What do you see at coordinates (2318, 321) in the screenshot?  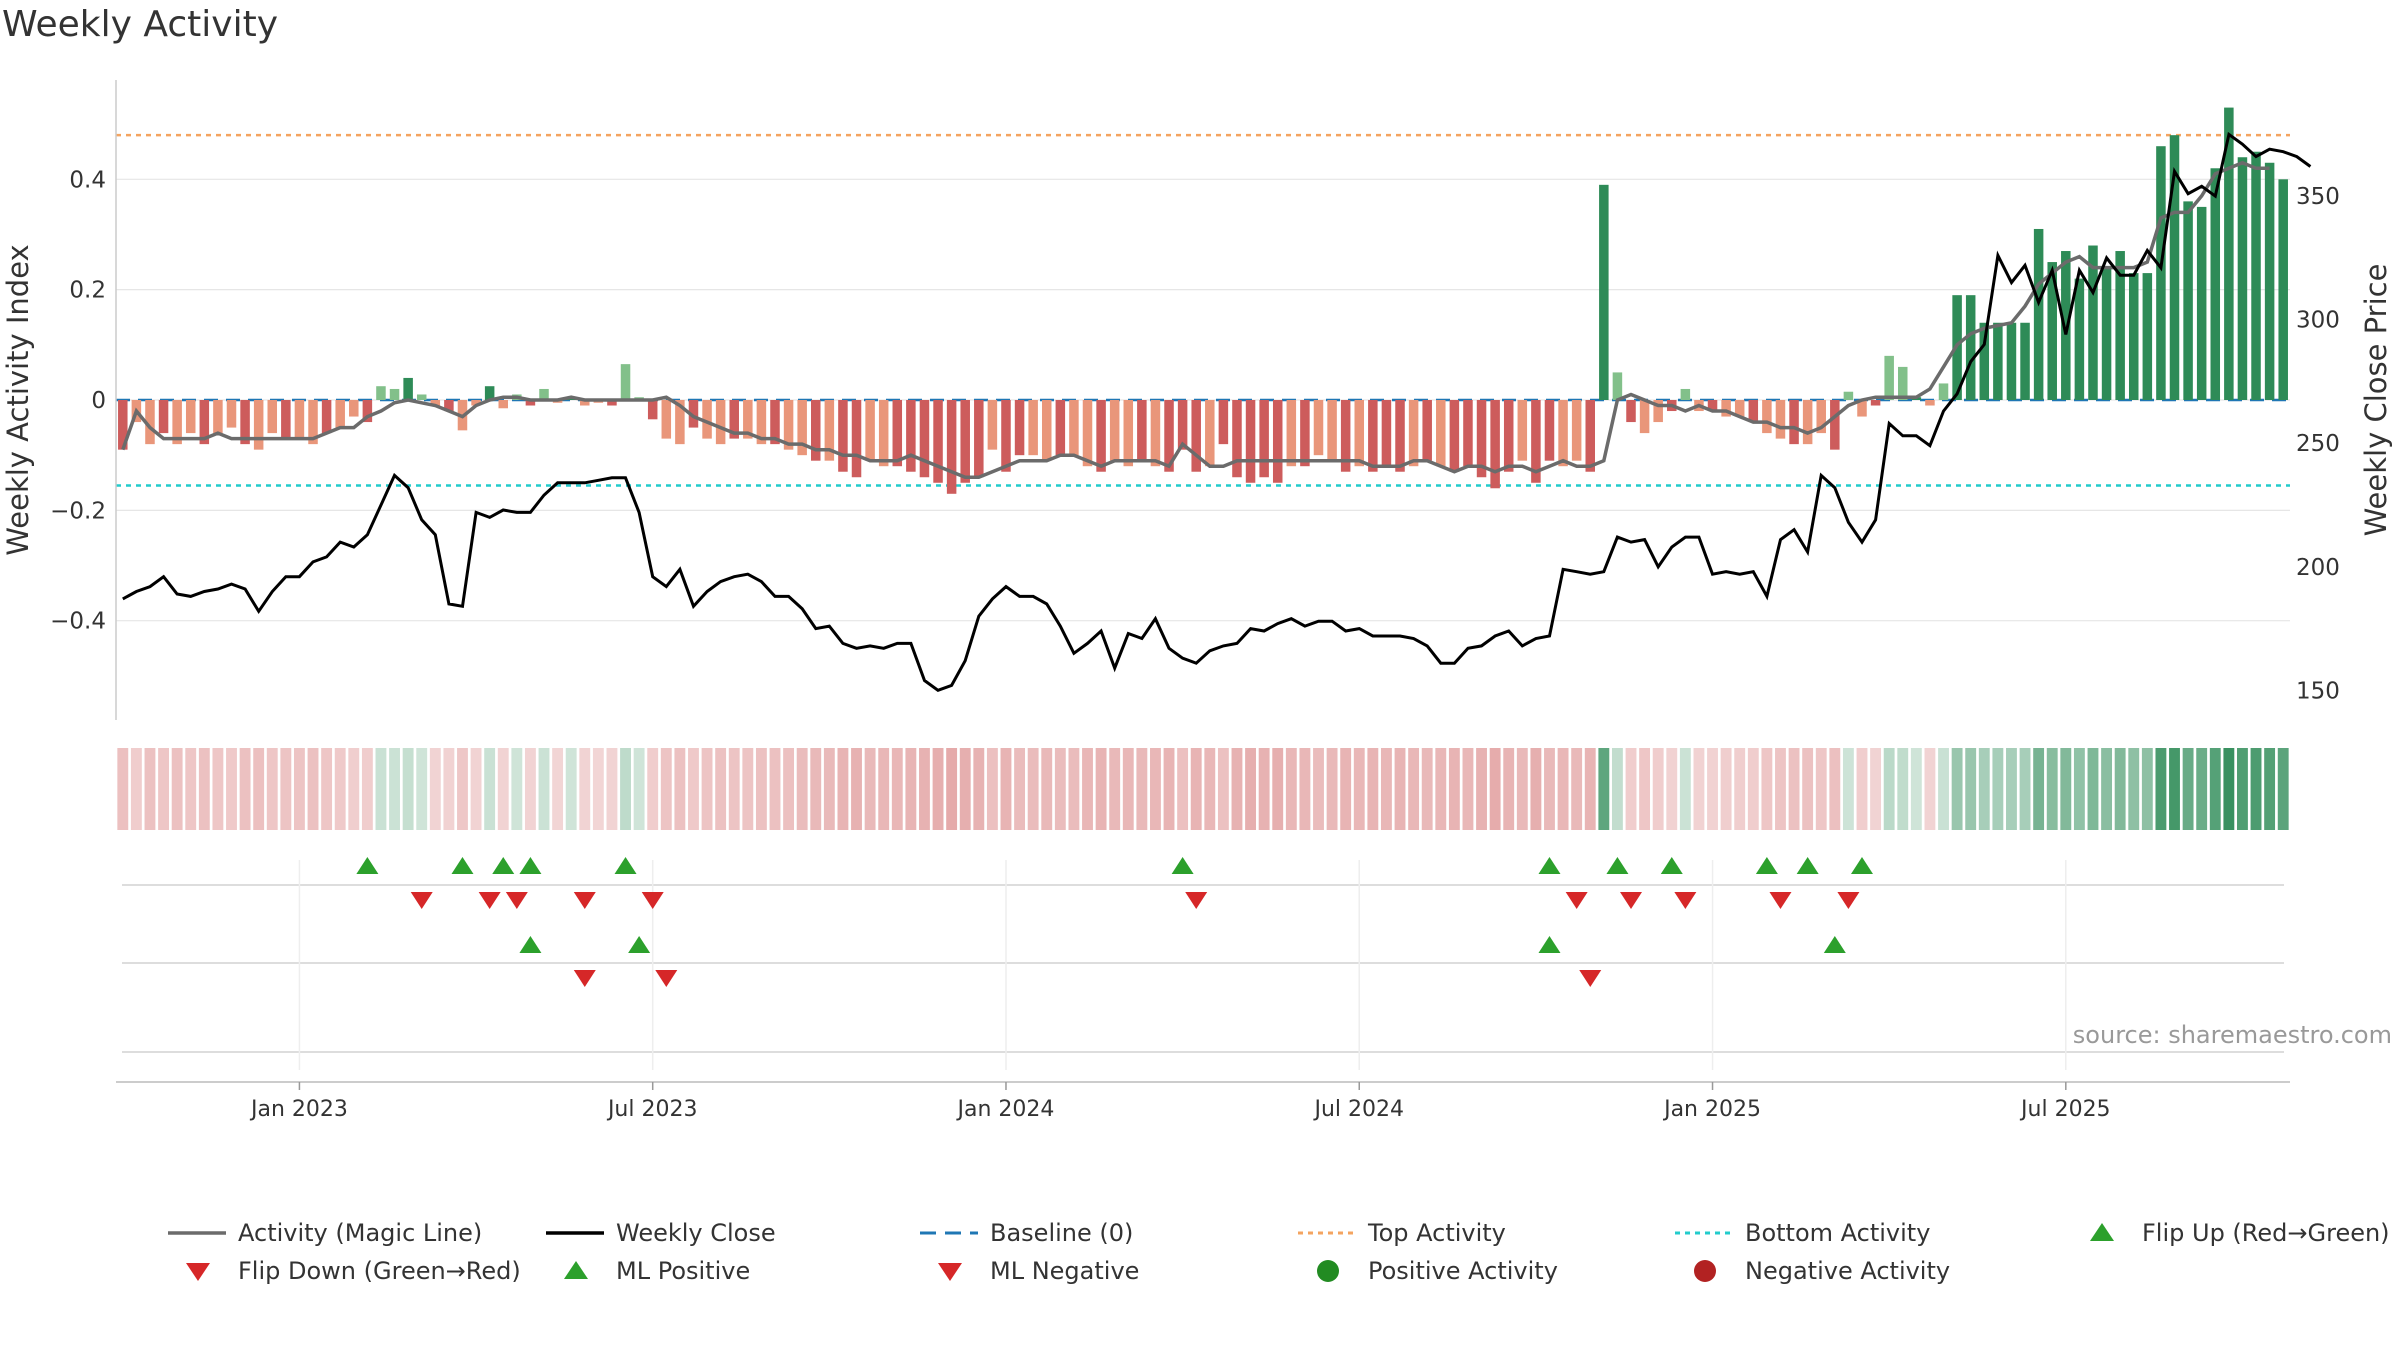 I see `y2-tick-label: 300` at bounding box center [2318, 321].